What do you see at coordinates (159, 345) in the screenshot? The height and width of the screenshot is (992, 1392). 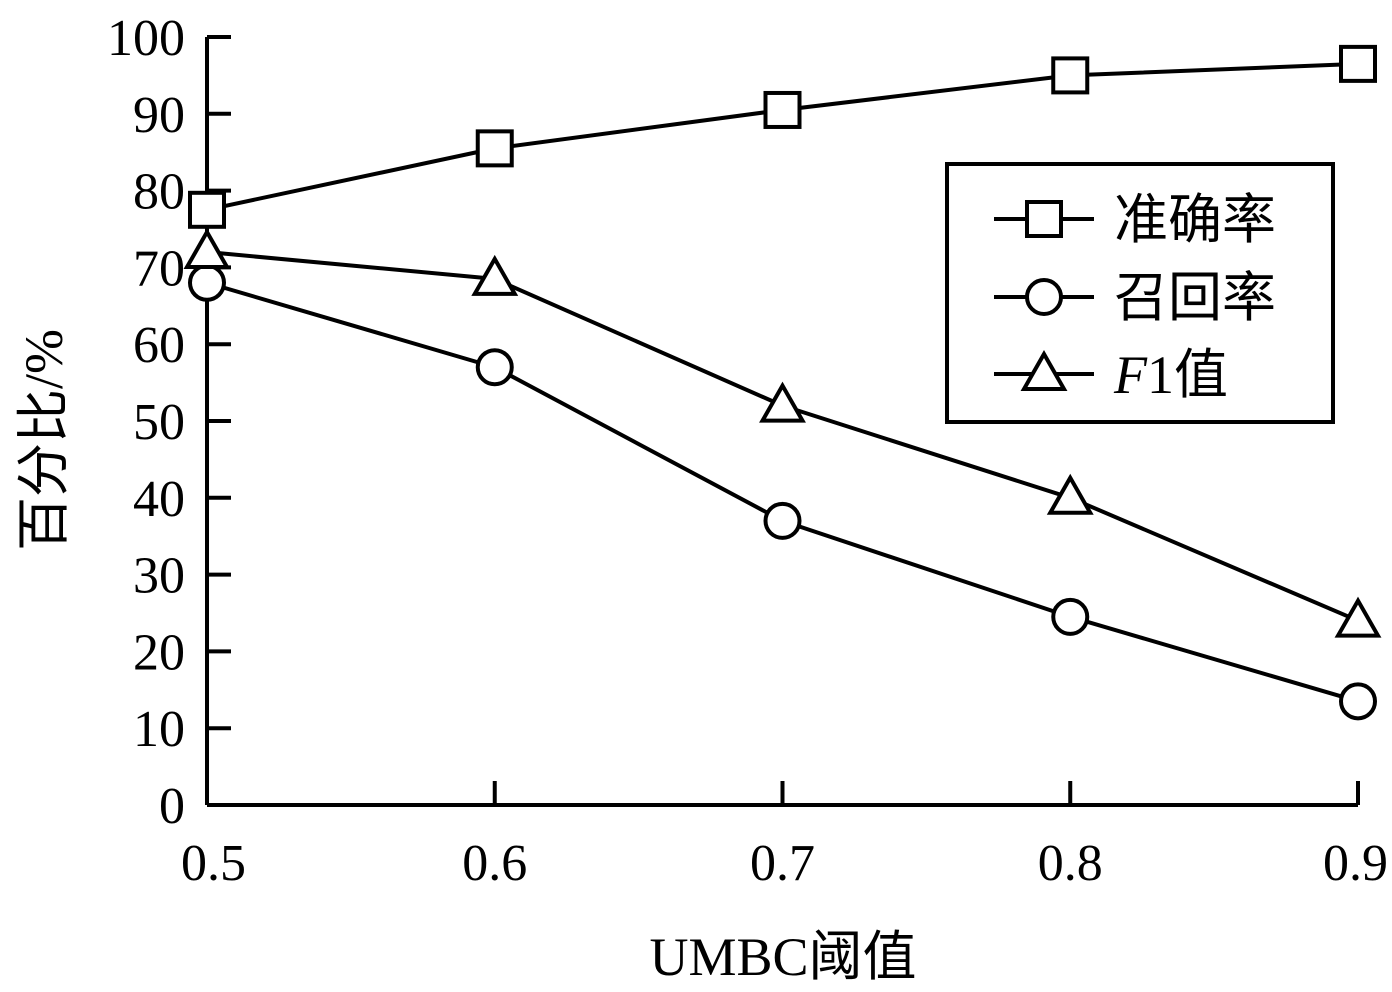 I see `y-tick-label: 60` at bounding box center [159, 345].